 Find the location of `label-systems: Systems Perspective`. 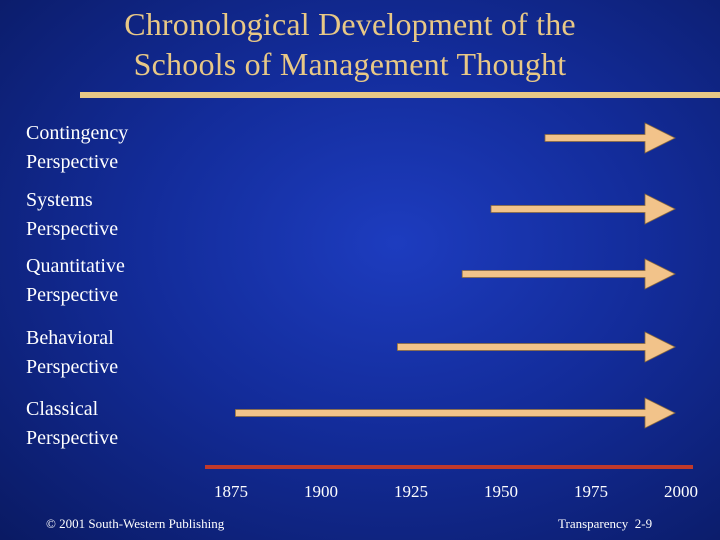

label-systems: Systems Perspective is located at coordinates (72, 215).